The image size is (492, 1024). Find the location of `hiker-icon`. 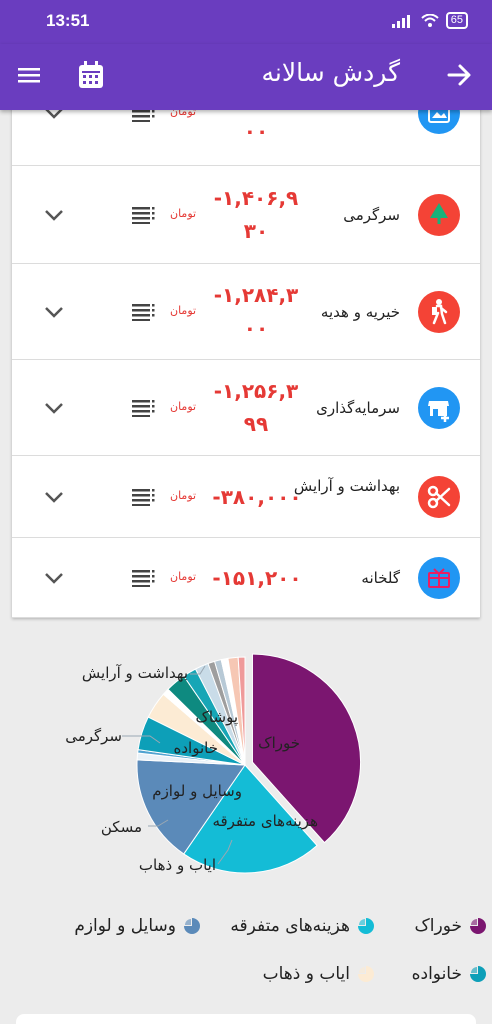

hiker-icon is located at coordinates (439, 312).